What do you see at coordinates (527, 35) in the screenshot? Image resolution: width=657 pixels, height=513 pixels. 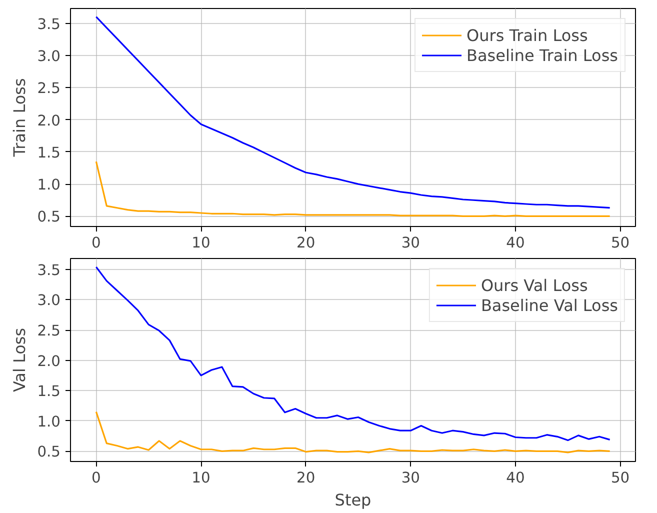 I see `legend-label: Ours Train Loss` at bounding box center [527, 35].